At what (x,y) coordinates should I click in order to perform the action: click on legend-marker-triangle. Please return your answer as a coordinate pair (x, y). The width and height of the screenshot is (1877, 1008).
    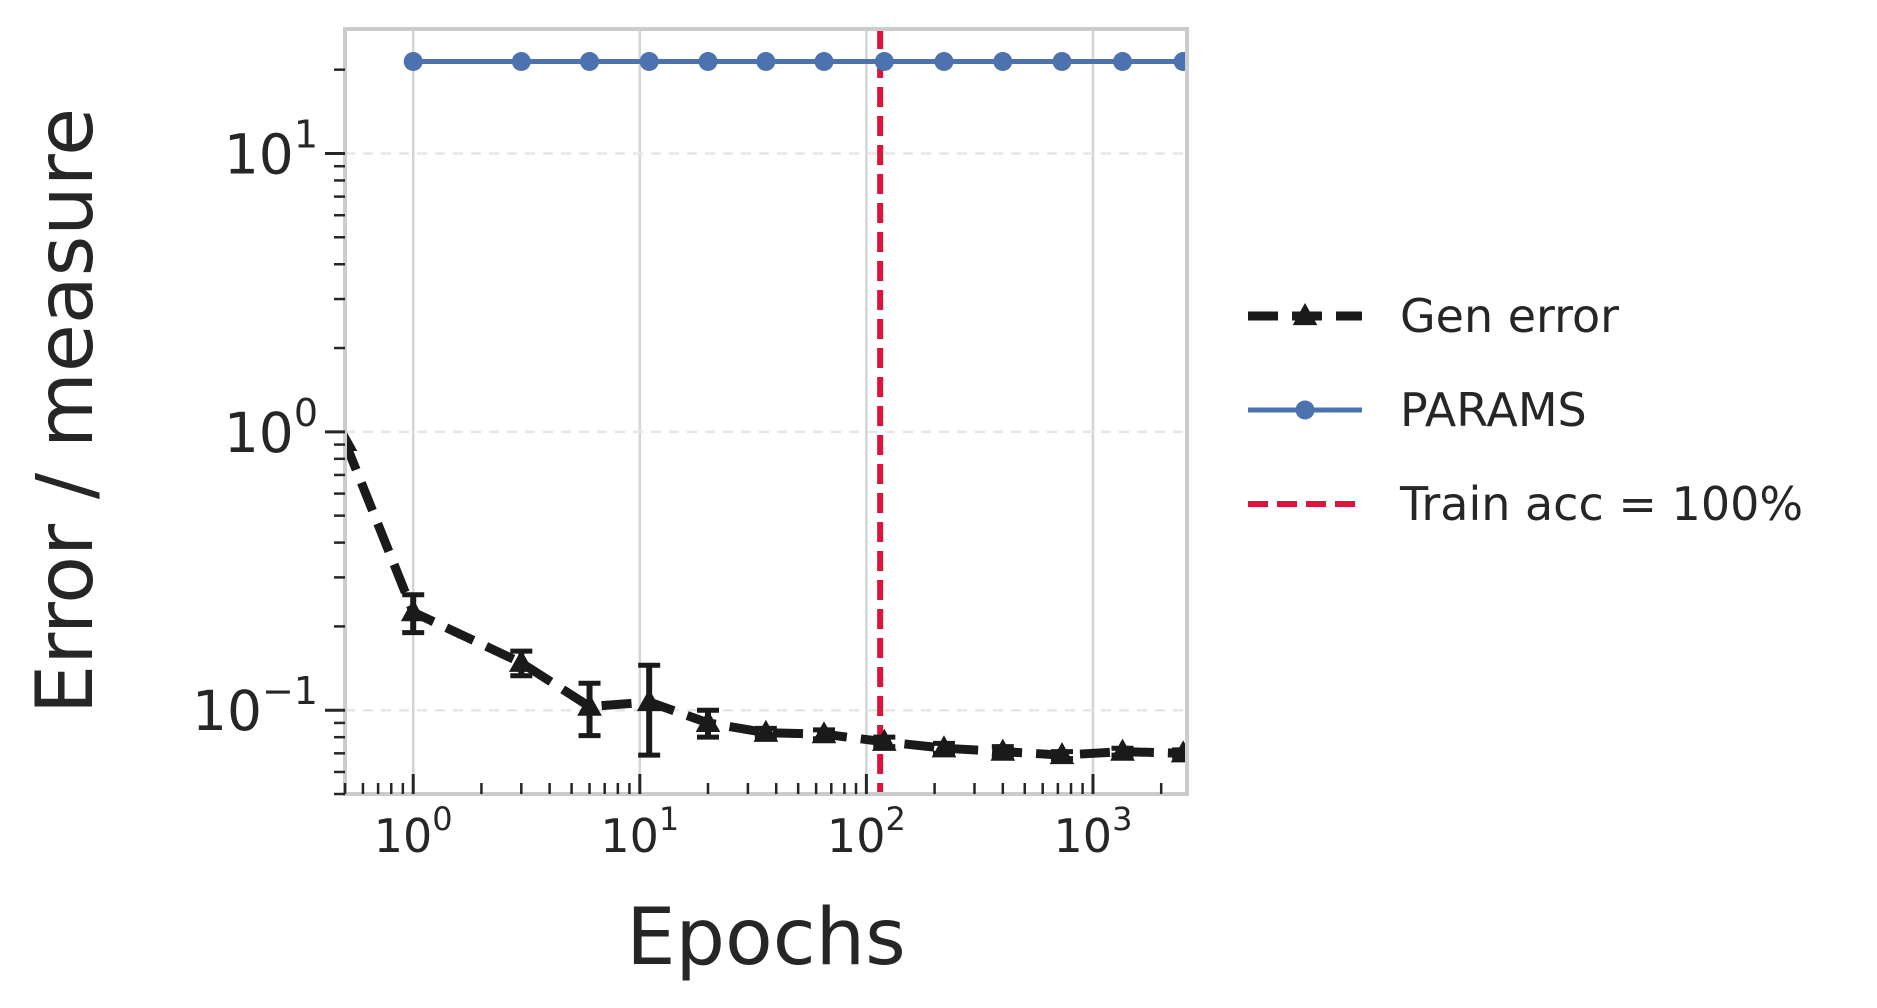
    Looking at the image, I should click on (1305, 314).